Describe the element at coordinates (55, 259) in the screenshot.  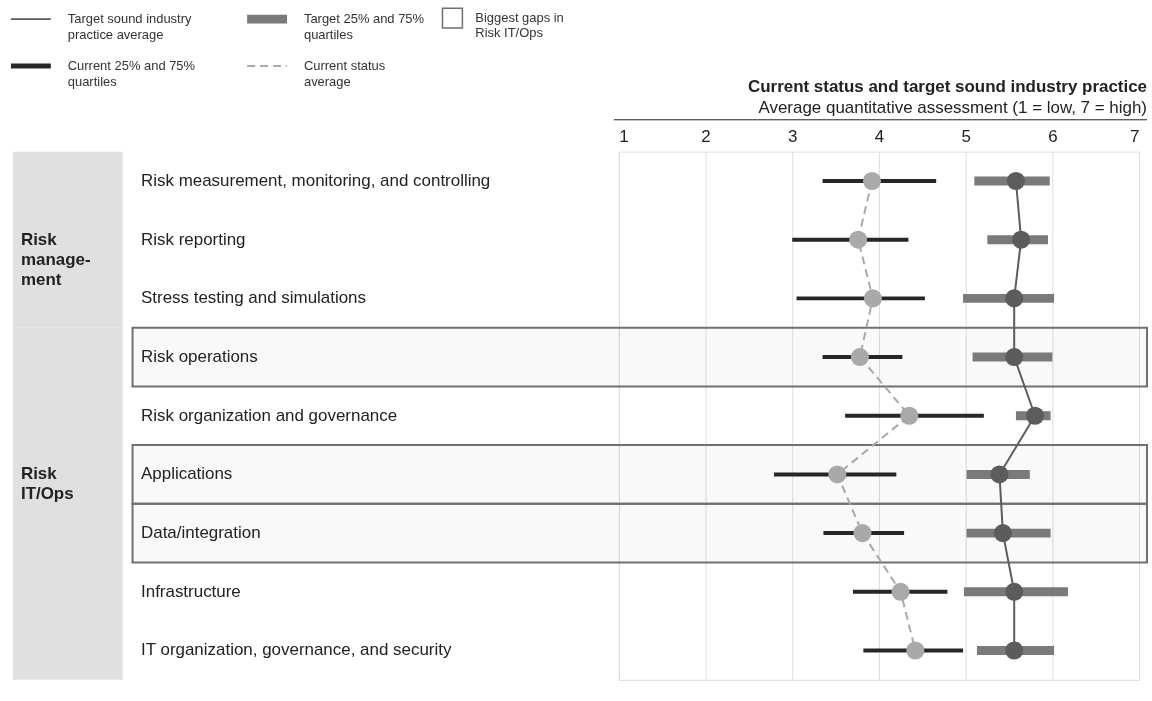
I see `text: Risk manage-ment` at that location.